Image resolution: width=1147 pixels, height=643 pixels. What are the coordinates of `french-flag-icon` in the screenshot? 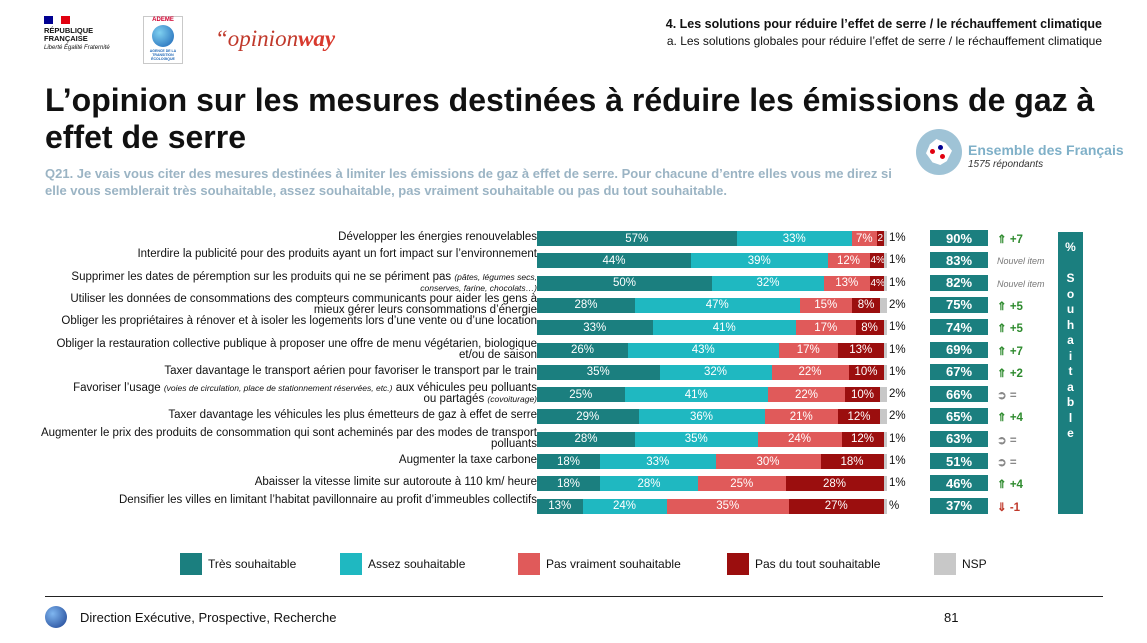 It's located at (57, 20).